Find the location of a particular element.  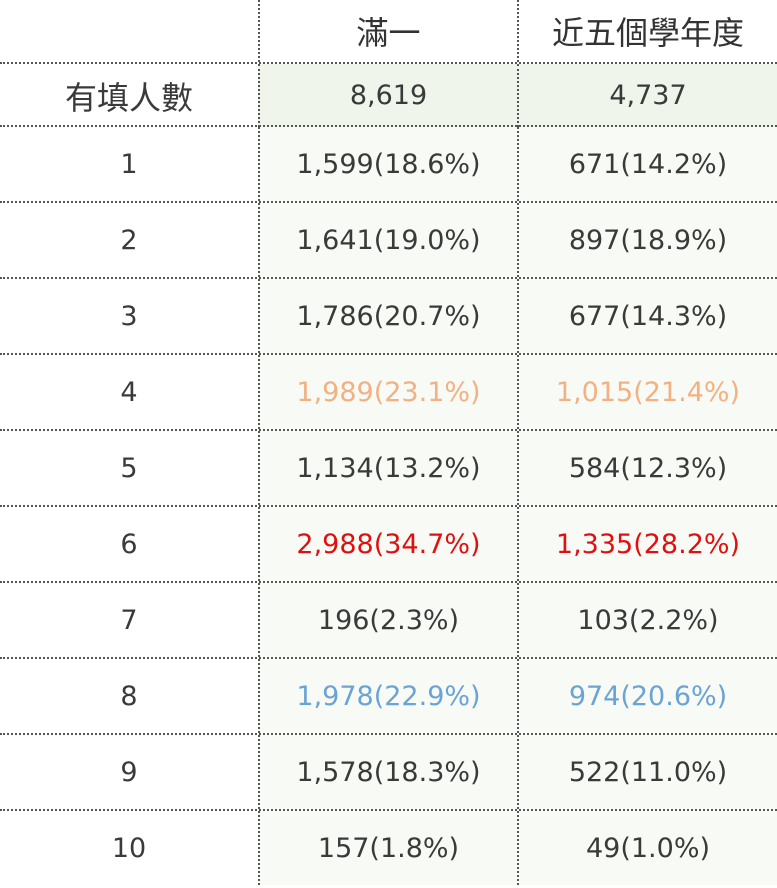

value-recent-five-years: 1,335(28.2%) is located at coordinates (647, 544).